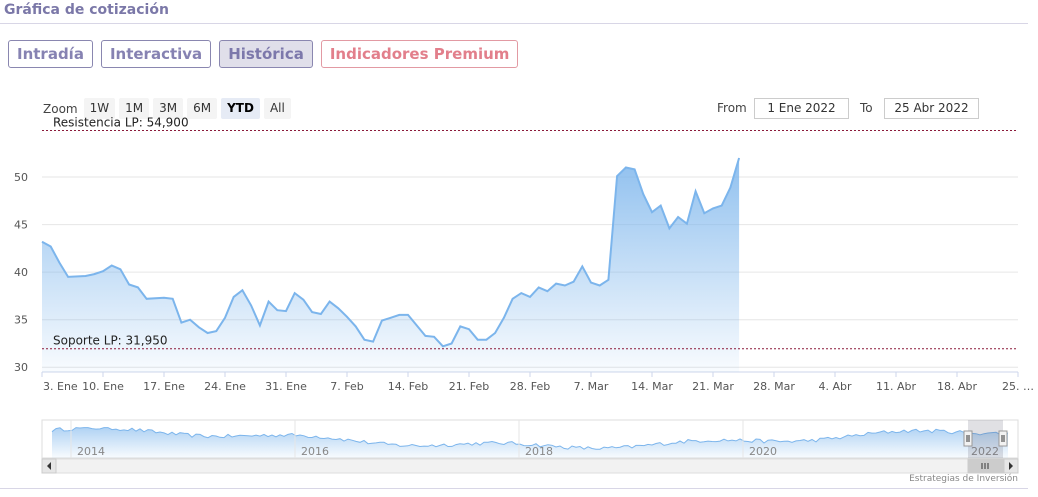 The image size is (1038, 497). Describe the element at coordinates (1011, 466) in the screenshot. I see `scroll-right-arrow-icon` at that location.